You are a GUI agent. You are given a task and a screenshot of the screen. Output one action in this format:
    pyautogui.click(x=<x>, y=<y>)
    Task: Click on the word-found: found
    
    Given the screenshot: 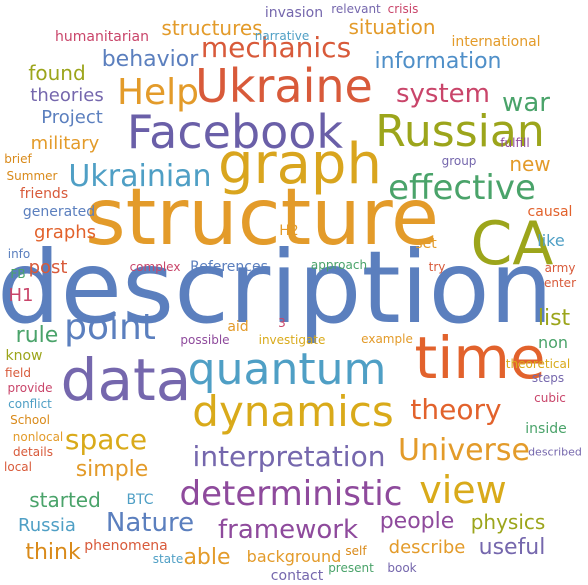 What is the action you would take?
    pyautogui.click(x=57, y=73)
    